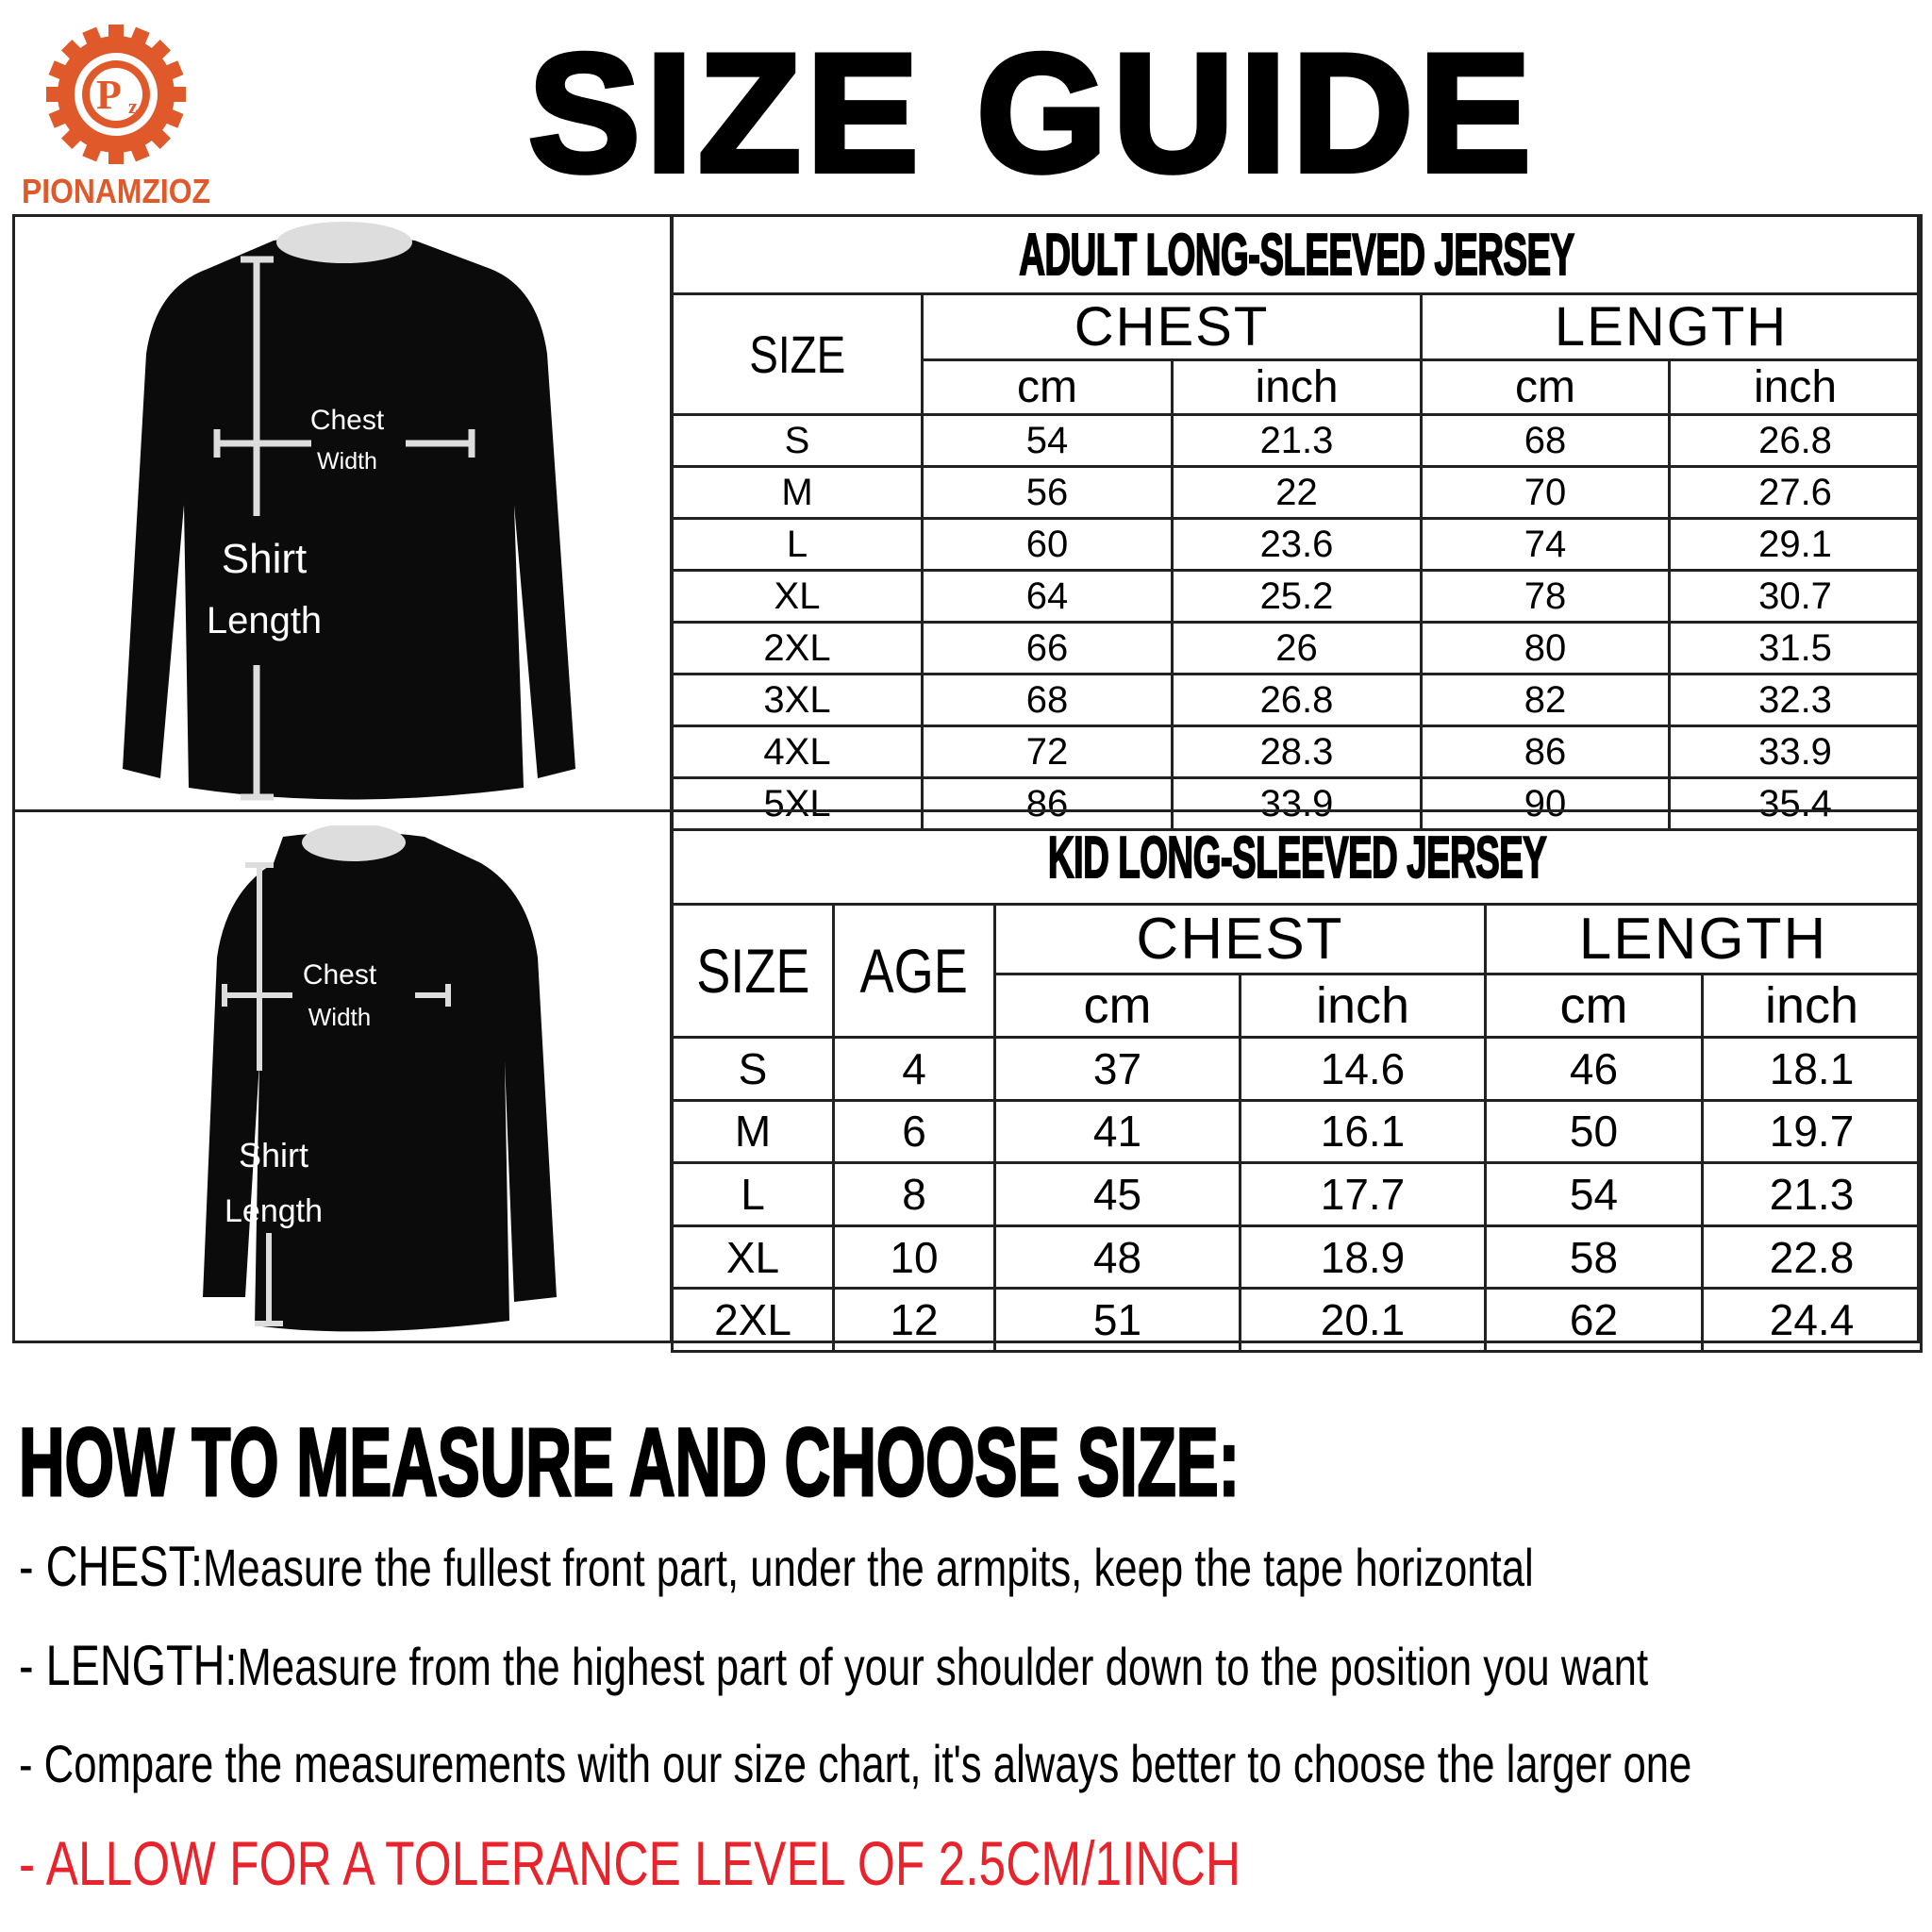 Image resolution: width=1932 pixels, height=1932 pixels. I want to click on cell-chest-cm: 48, so click(1117, 1258).